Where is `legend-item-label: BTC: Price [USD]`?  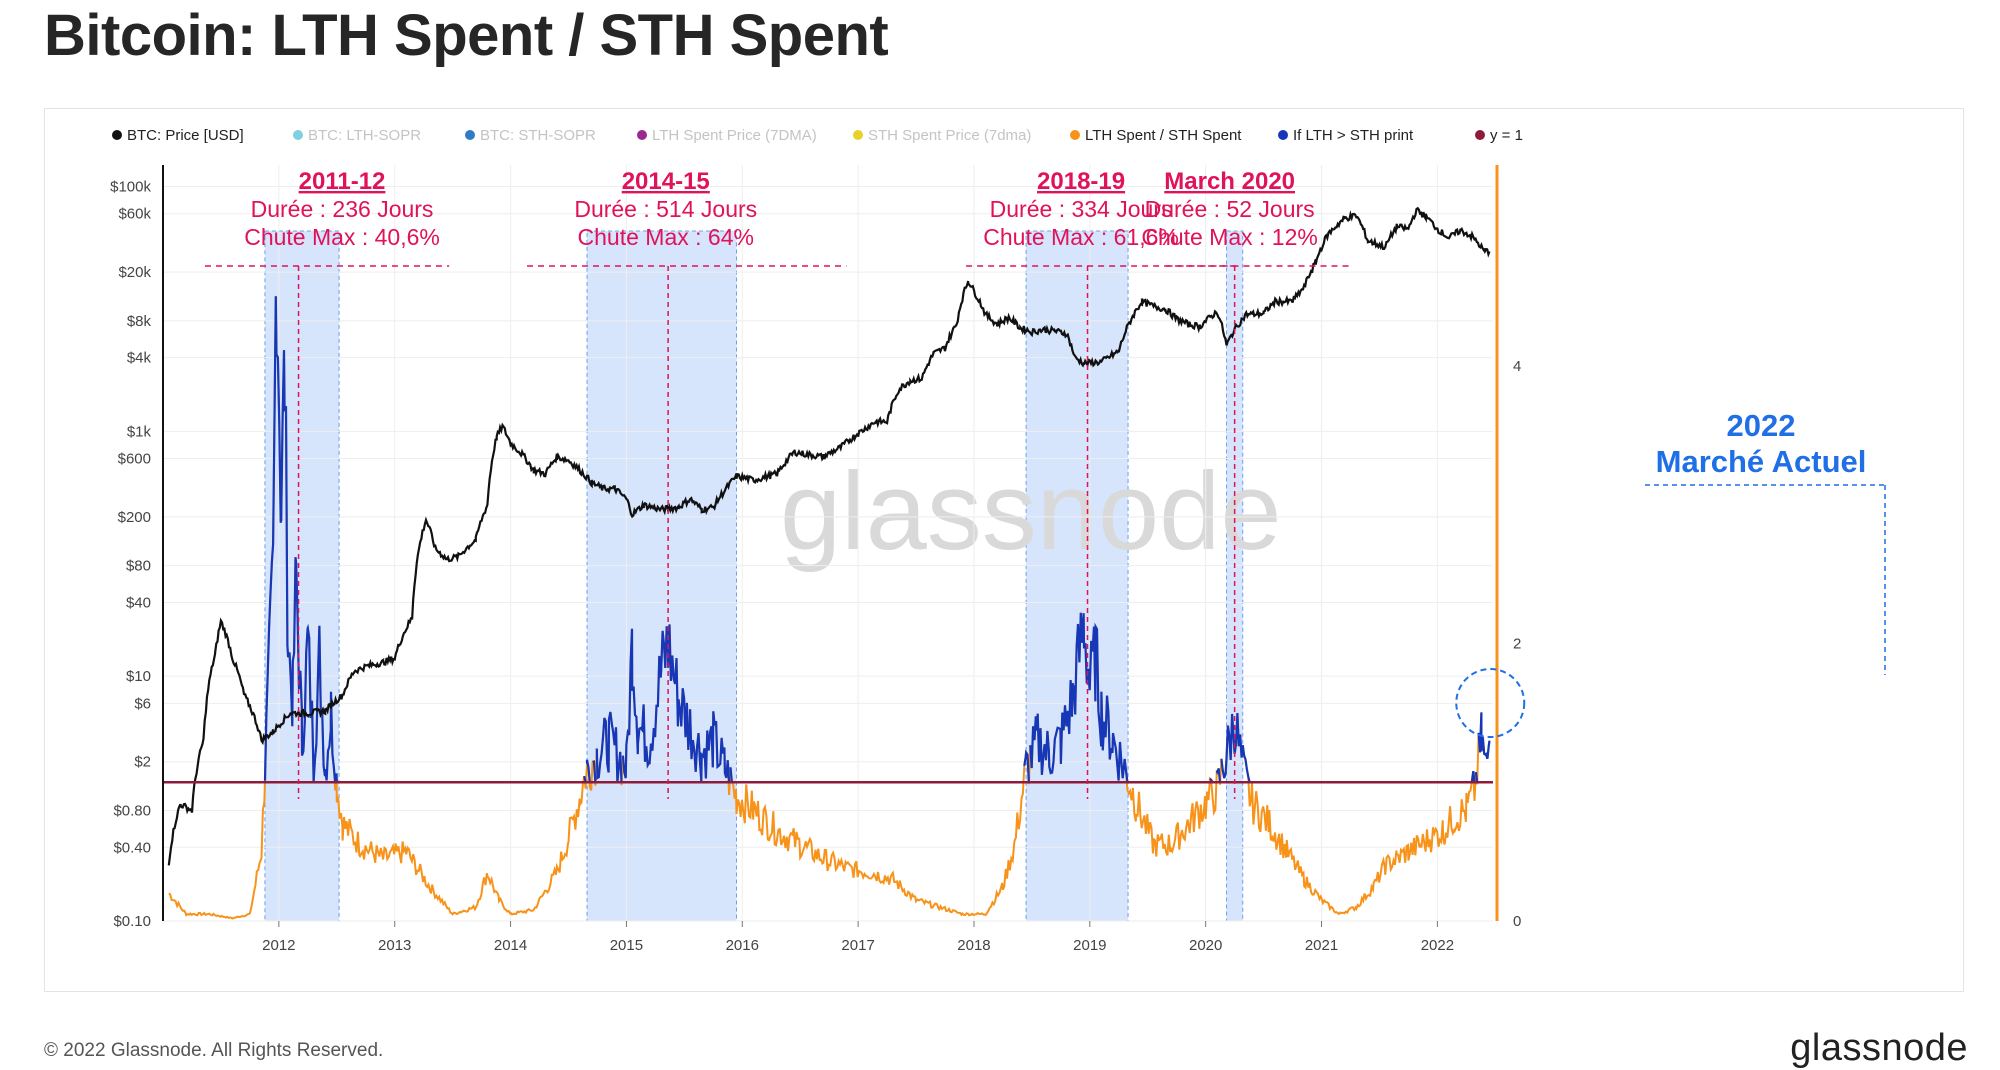
legend-item-label: BTC: Price [USD] is located at coordinates (185, 135).